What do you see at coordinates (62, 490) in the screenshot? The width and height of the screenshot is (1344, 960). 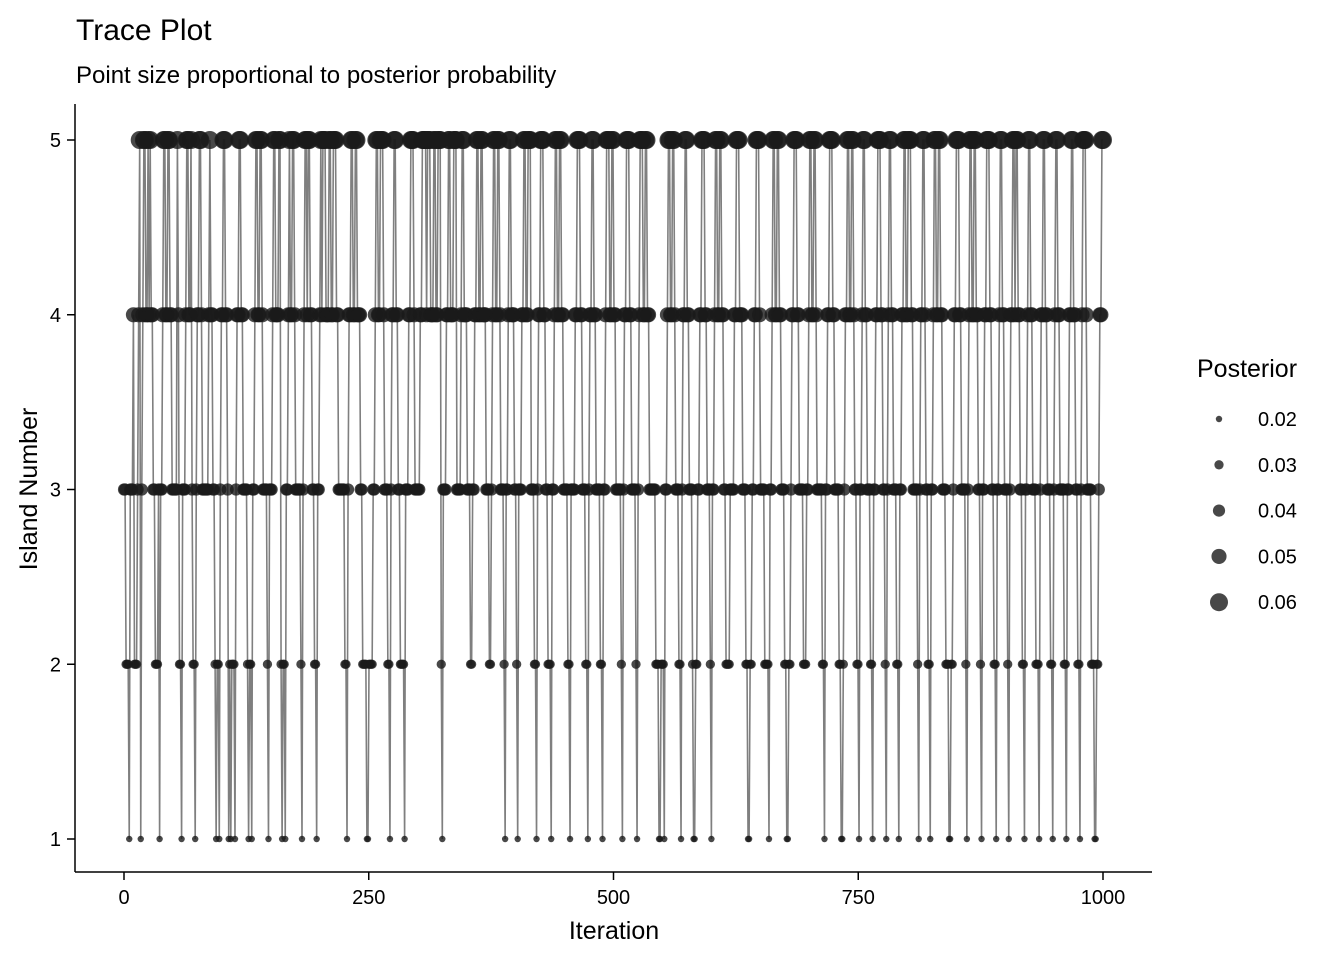 I see `y-axis-ticks: 1 2 3 4 5` at bounding box center [62, 490].